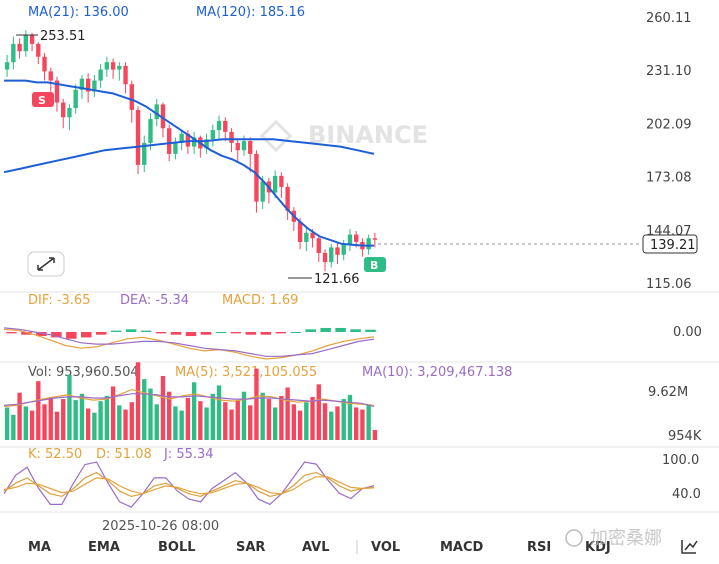 Image resolution: width=719 pixels, height=564 pixels. I want to click on ma-legend-item: MA(120): 185.16, so click(250, 12).